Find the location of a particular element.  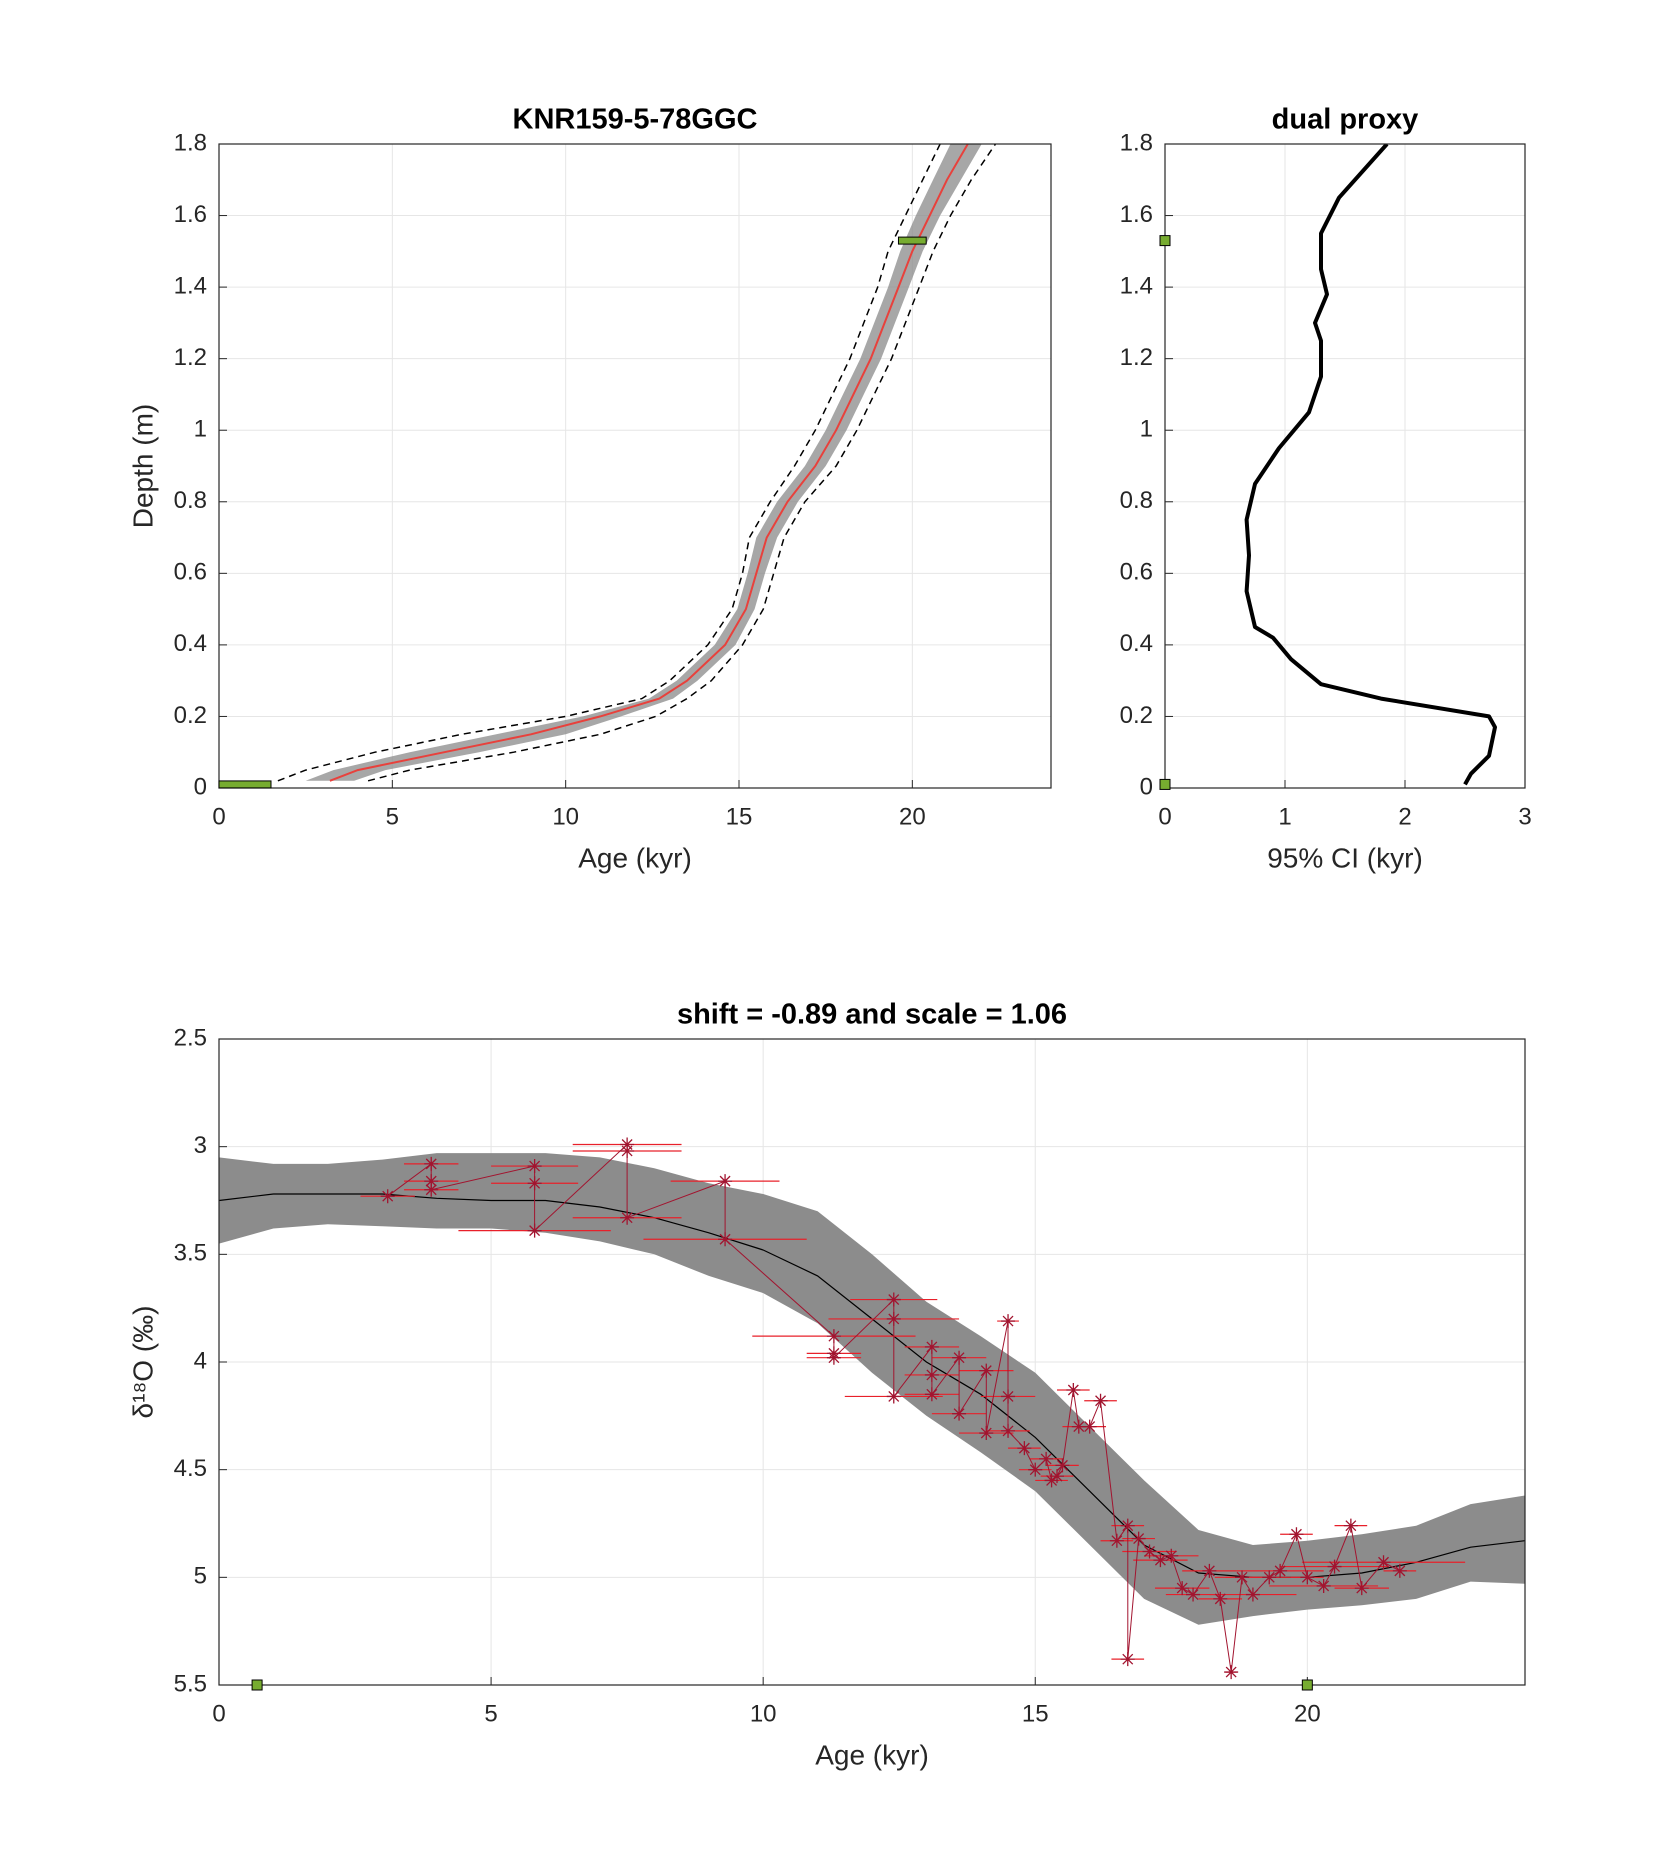

ci-line is located at coordinates (1370, 465).